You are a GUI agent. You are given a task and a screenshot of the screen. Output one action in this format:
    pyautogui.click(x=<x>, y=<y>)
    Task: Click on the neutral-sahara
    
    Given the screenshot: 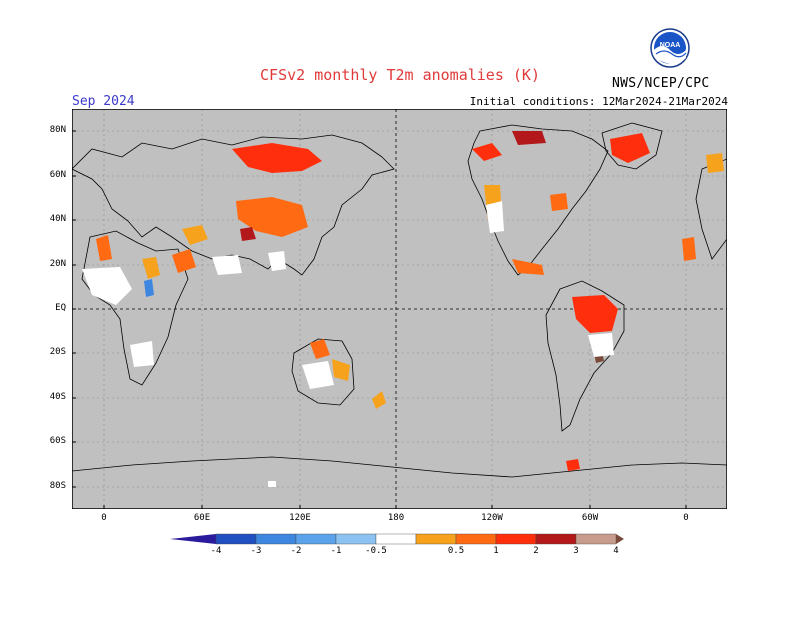 What is the action you would take?
    pyautogui.click(x=107, y=286)
    